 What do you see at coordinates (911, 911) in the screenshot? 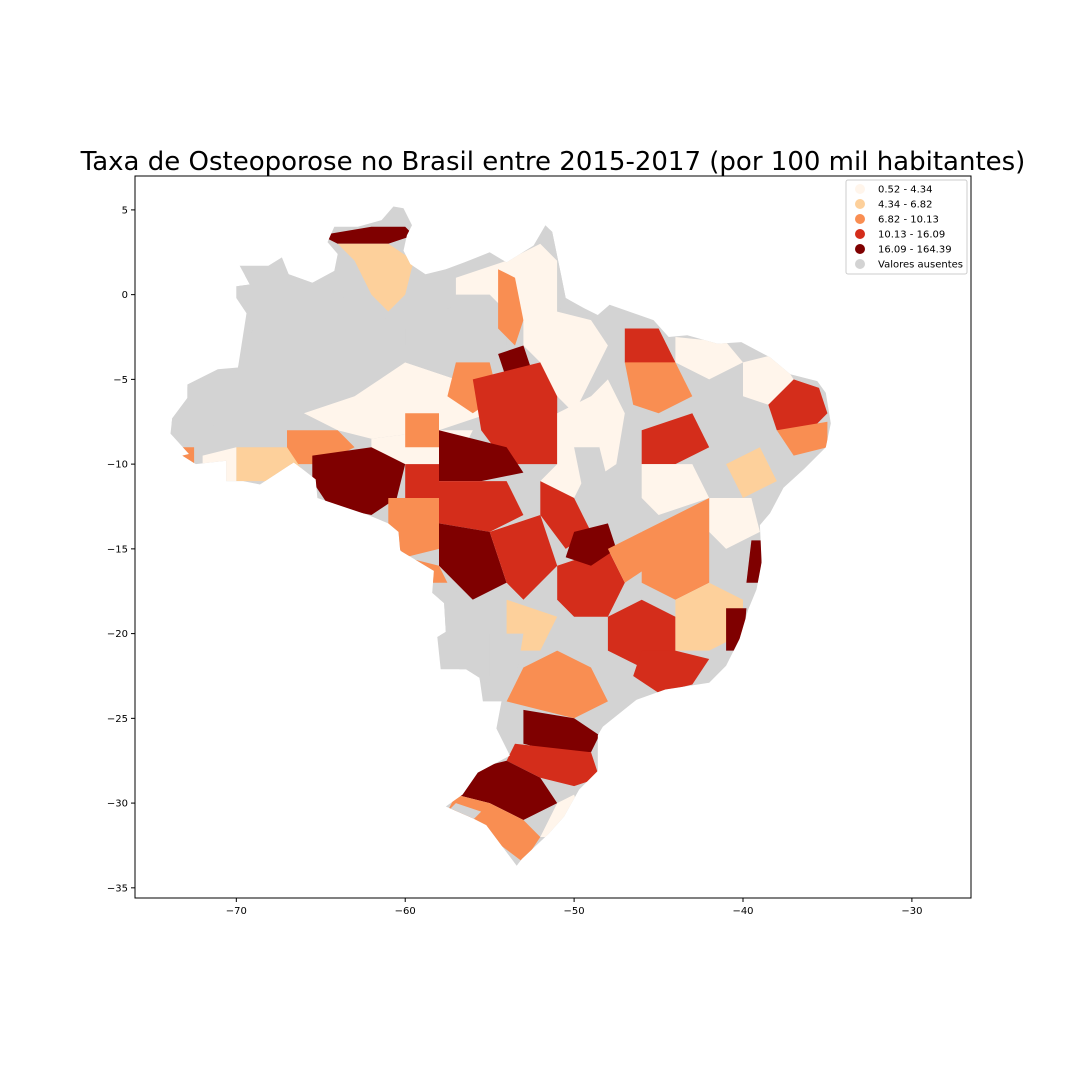
I see `x-tick-label: −30` at bounding box center [911, 911].